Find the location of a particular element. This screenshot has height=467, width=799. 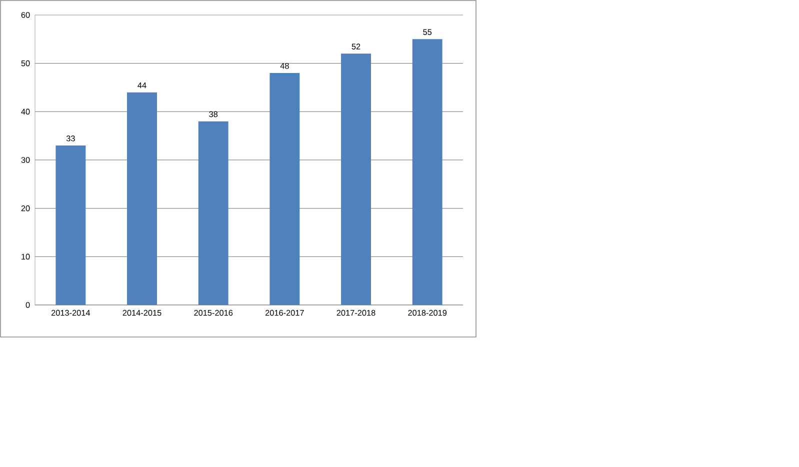

y-tick-label: 40 is located at coordinates (25, 111).